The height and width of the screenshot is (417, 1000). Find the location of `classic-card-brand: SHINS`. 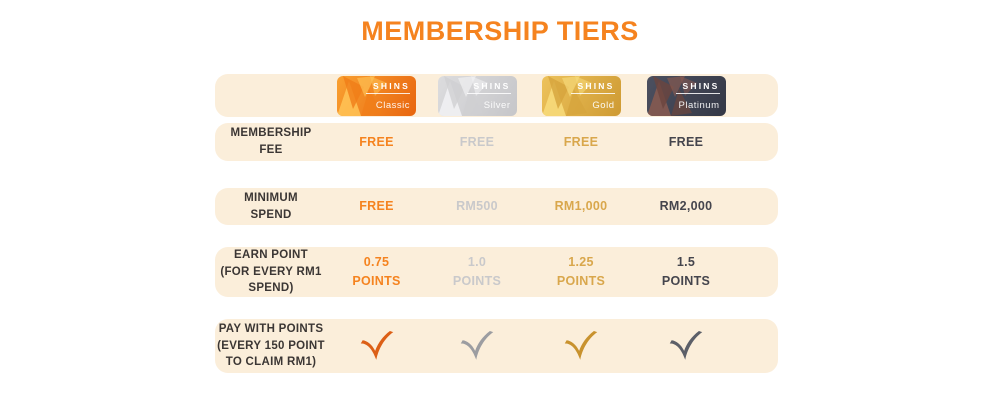

classic-card-brand: SHINS is located at coordinates (391, 85).